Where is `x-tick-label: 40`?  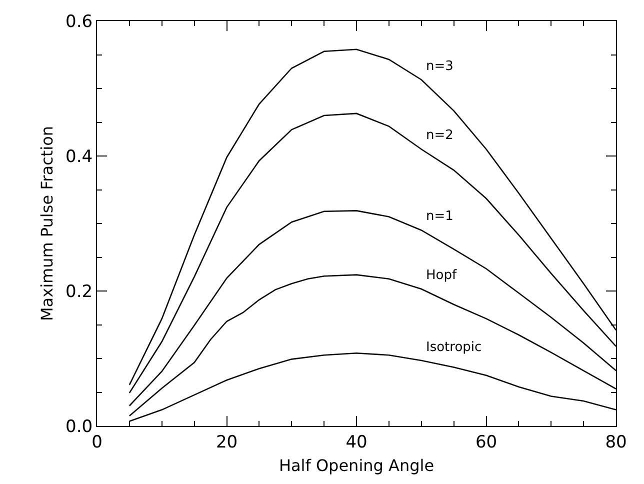 x-tick-label: 40 is located at coordinates (357, 442).